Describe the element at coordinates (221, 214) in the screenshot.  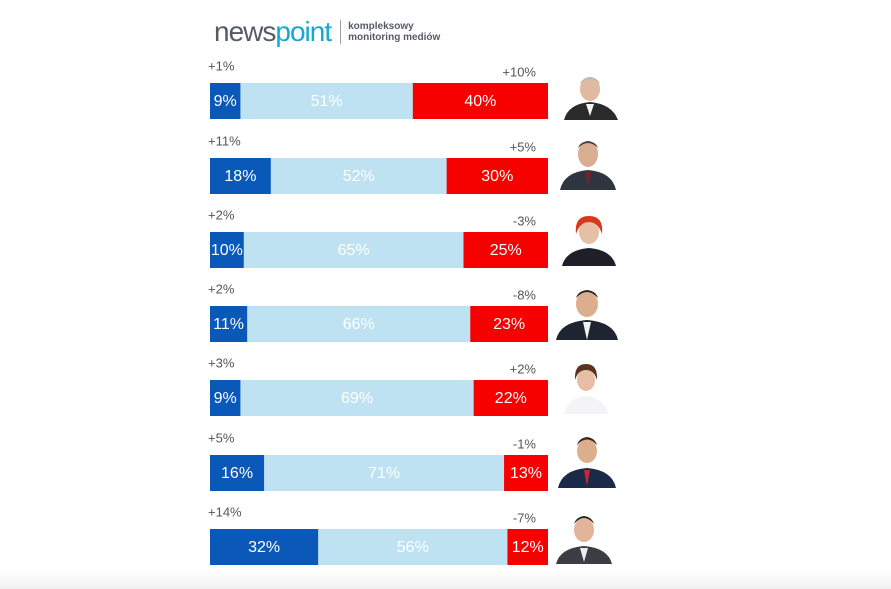
I see `change-blue-3: +2%` at that location.